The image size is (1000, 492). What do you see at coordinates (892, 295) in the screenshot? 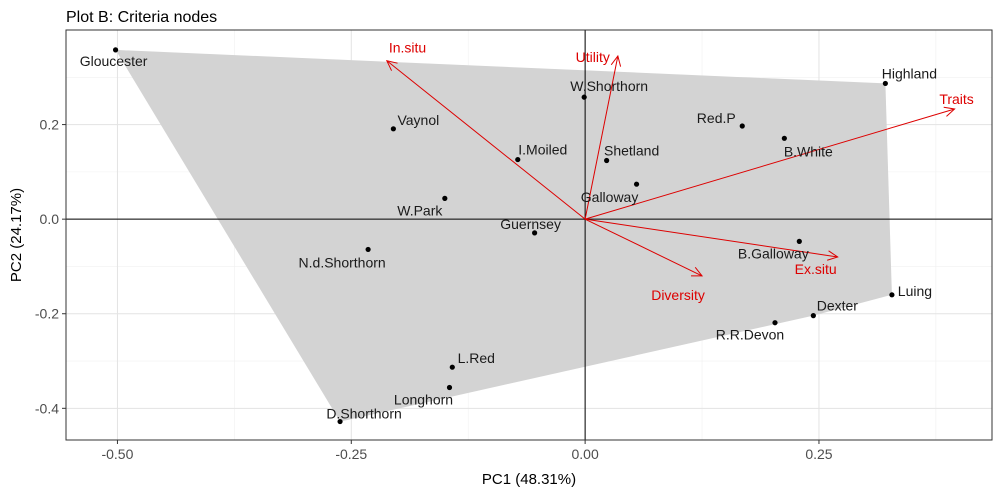
I see `point-luing` at bounding box center [892, 295].